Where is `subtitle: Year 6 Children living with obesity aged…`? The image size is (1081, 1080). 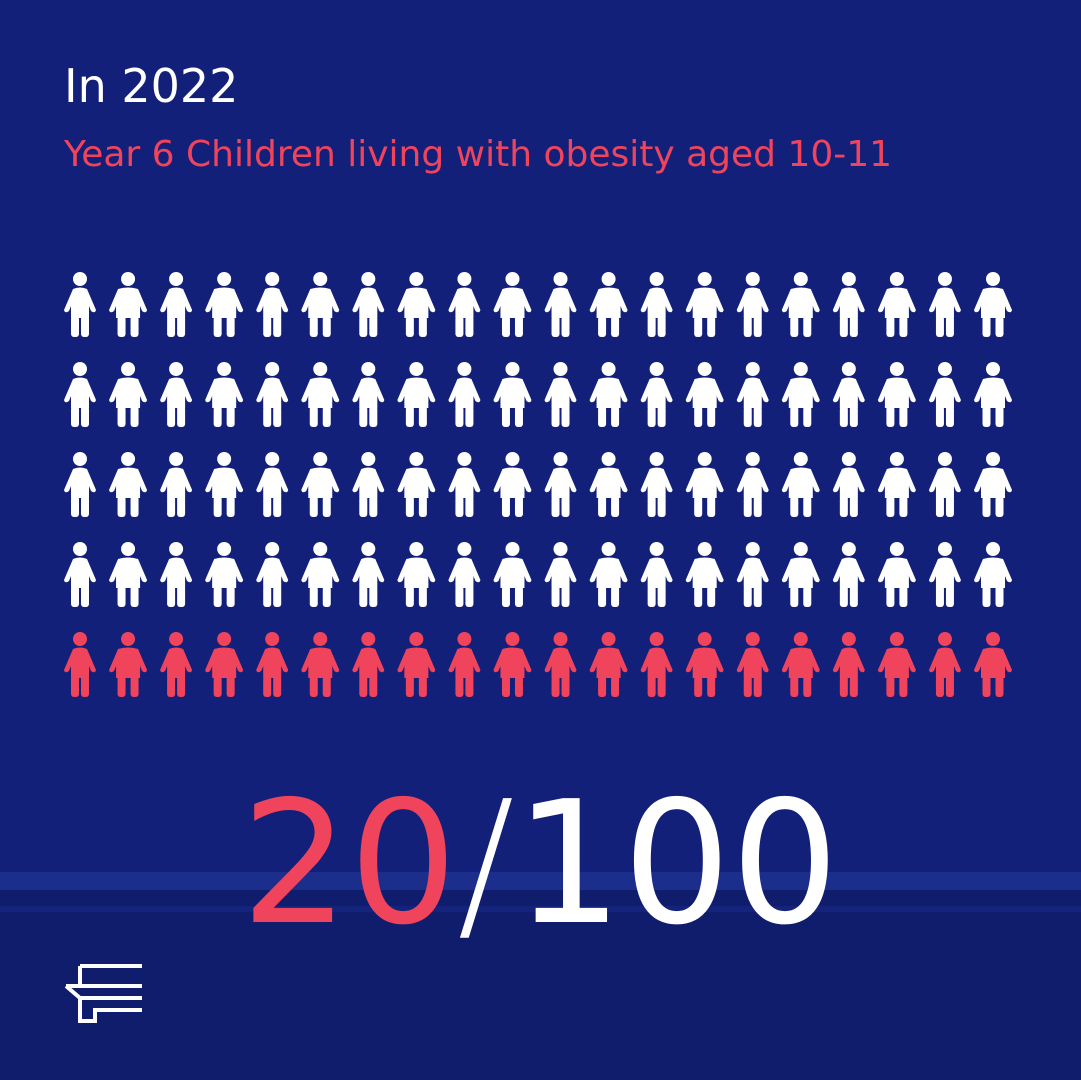 subtitle: Year 6 Children living with obesity aged… is located at coordinates (477, 154).